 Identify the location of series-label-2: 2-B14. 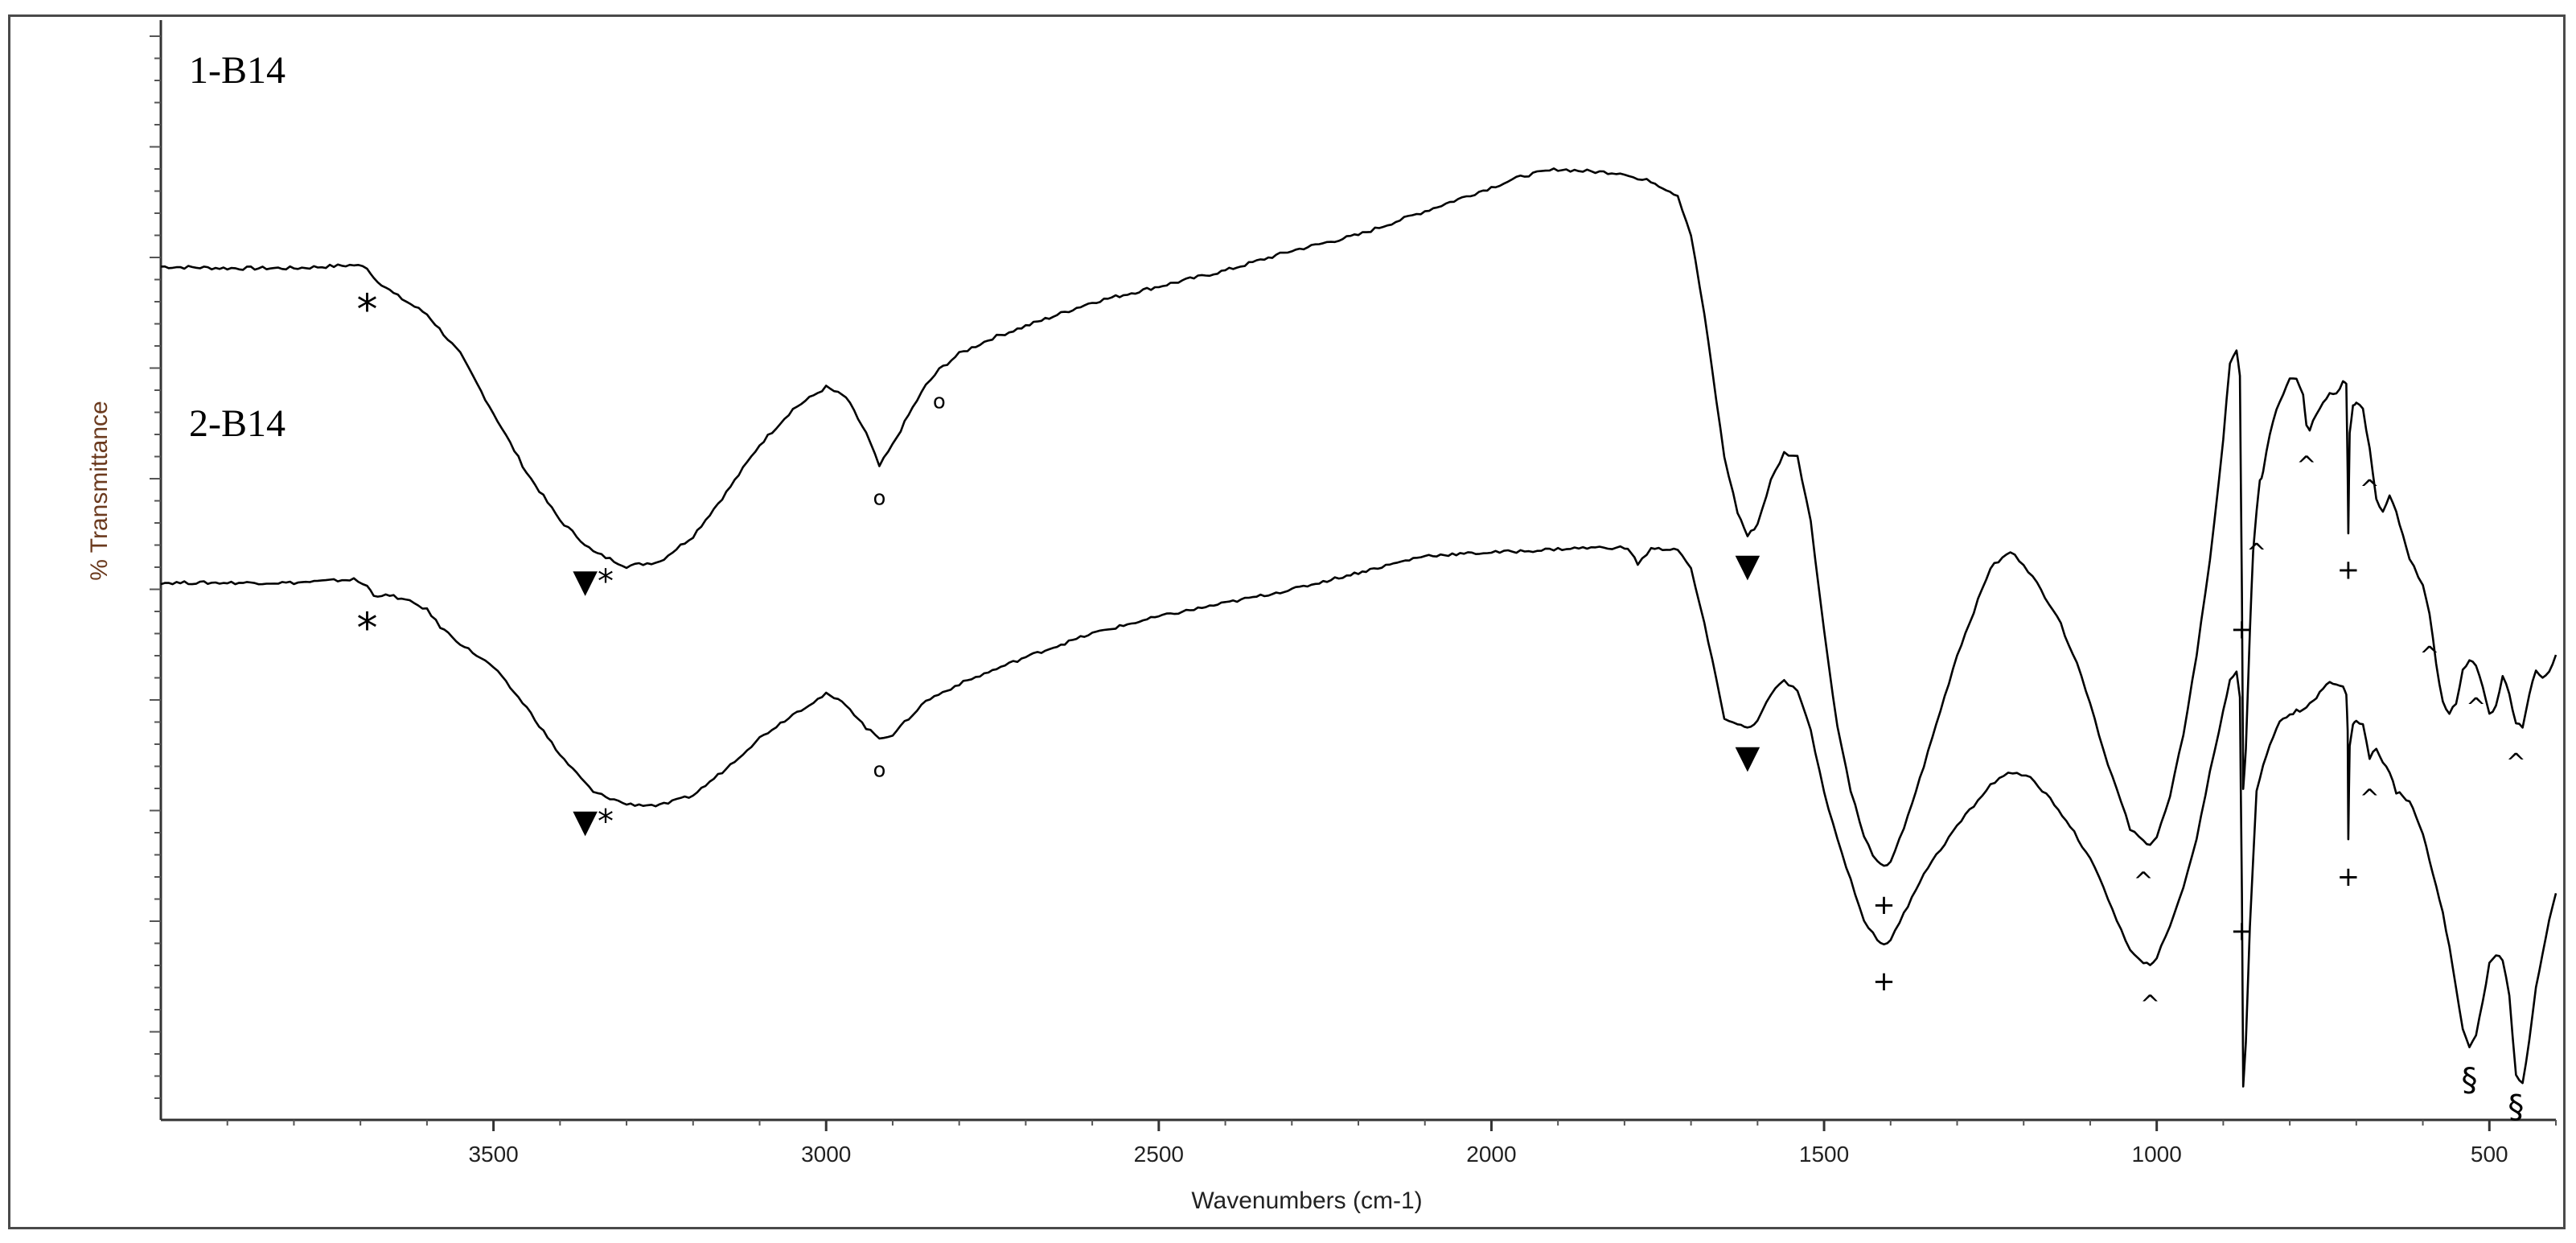
(237, 423).